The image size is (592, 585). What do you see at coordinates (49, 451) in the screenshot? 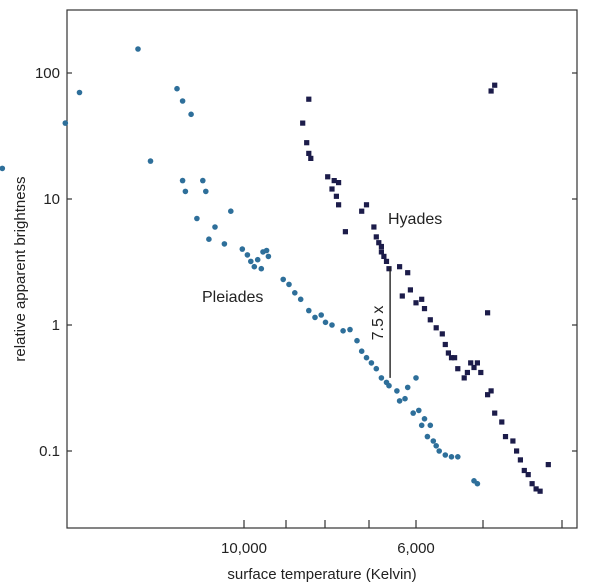
I see `y-tick-label-0.1: 0.1` at bounding box center [49, 451].